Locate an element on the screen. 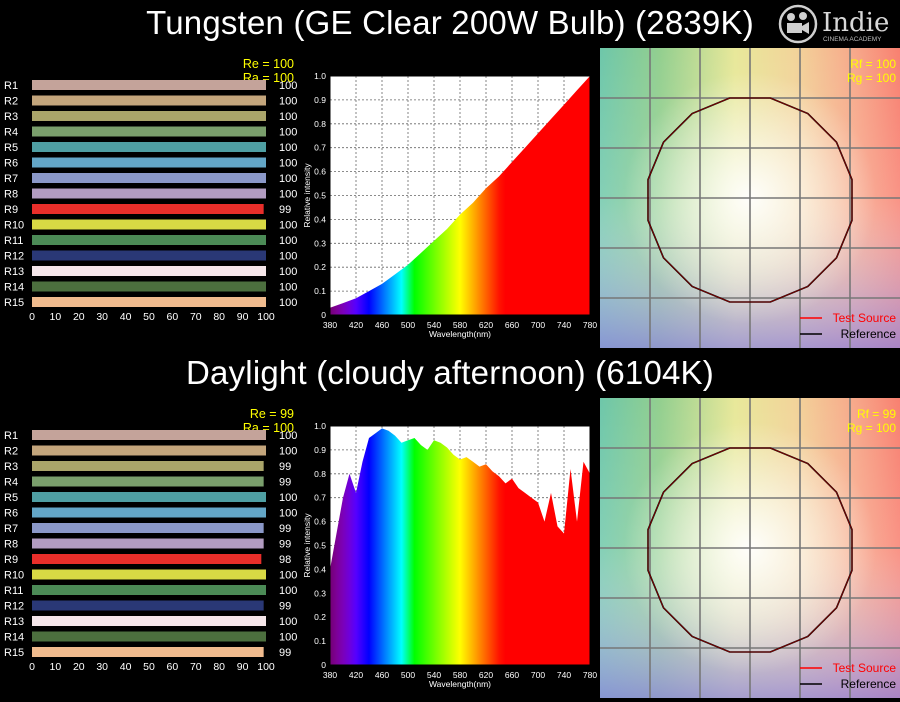  spd-y-tick-label: 1.0 is located at coordinates (320, 76).